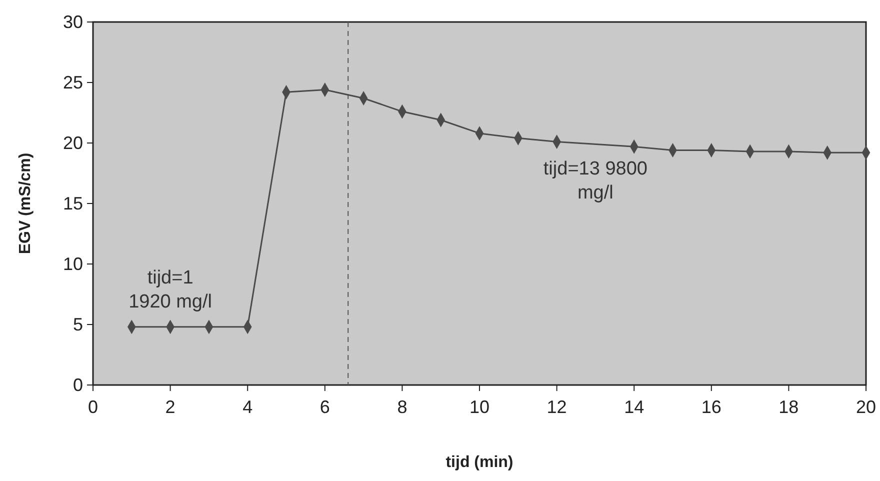  I want to click on y-tick-label: 0, so click(77, 385).